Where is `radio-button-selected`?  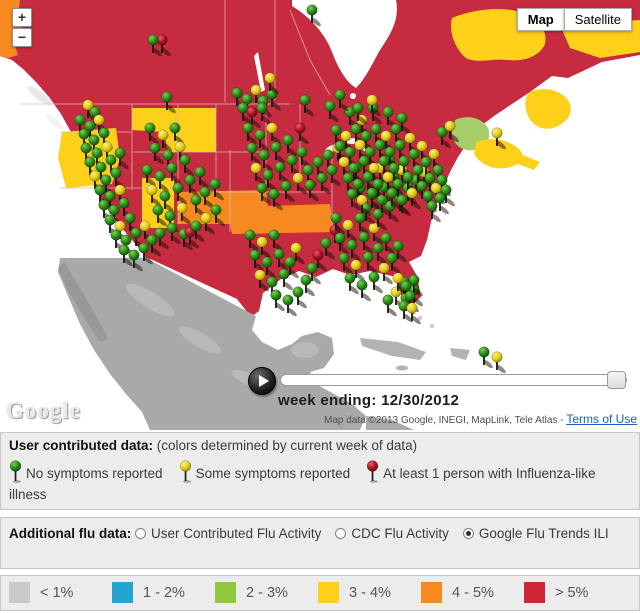 radio-button-selected is located at coordinates (468, 533).